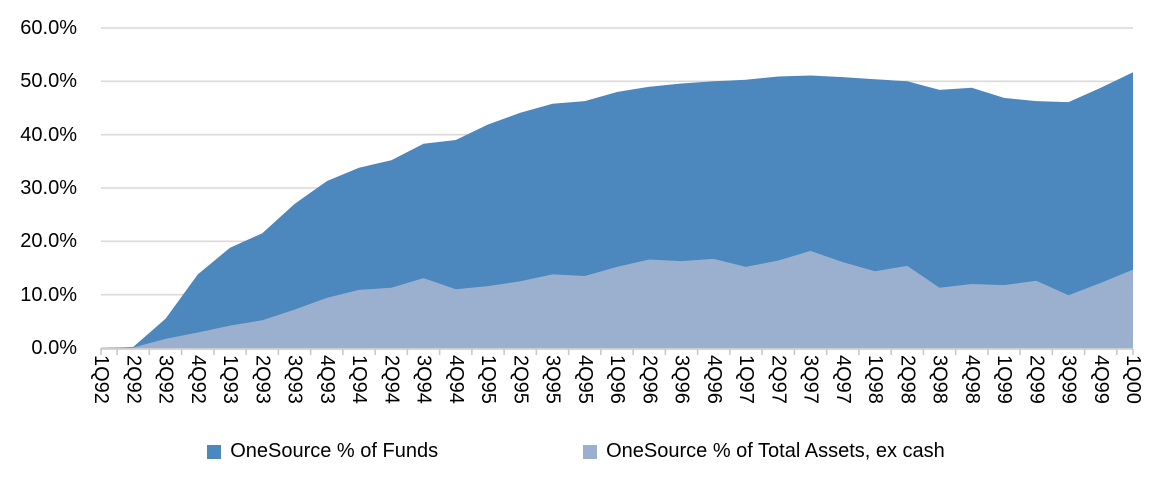 The image size is (1152, 496). Describe the element at coordinates (48, 81) in the screenshot. I see `y-axis-tick-label: 50.0%` at that location.